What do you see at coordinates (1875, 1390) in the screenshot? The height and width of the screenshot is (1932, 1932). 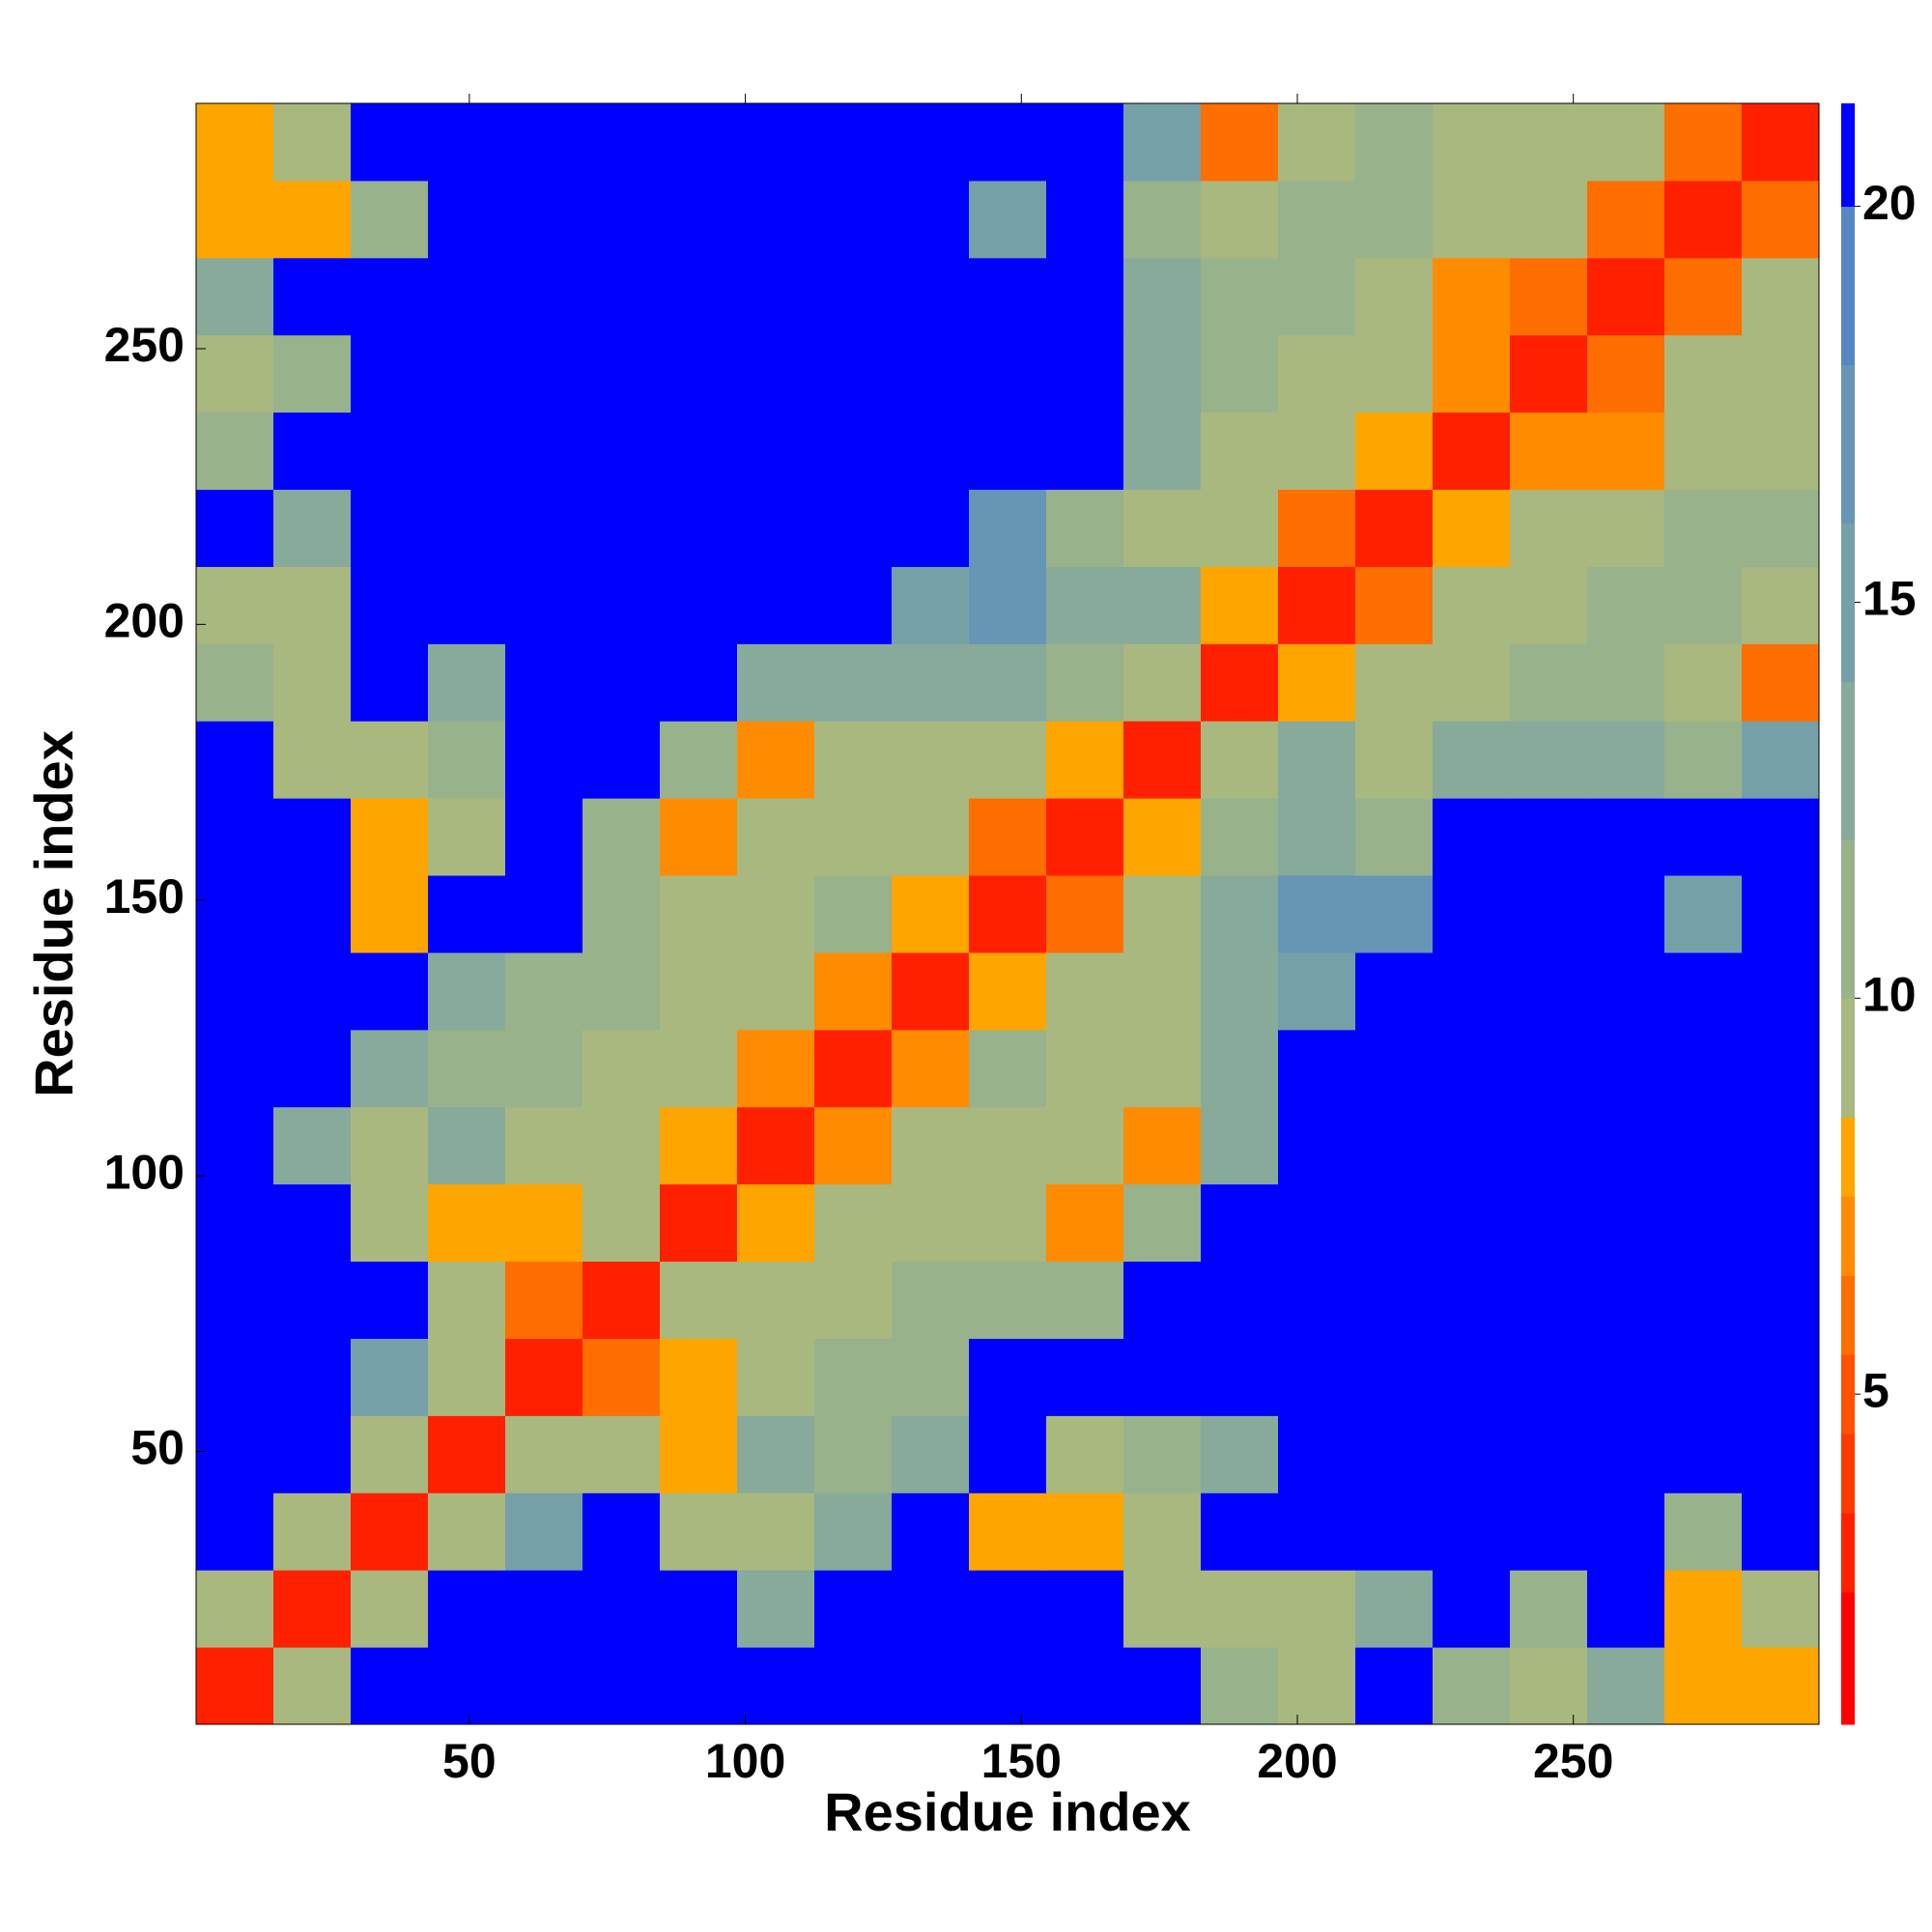 I see `colorbar-tick-label: 5` at bounding box center [1875, 1390].